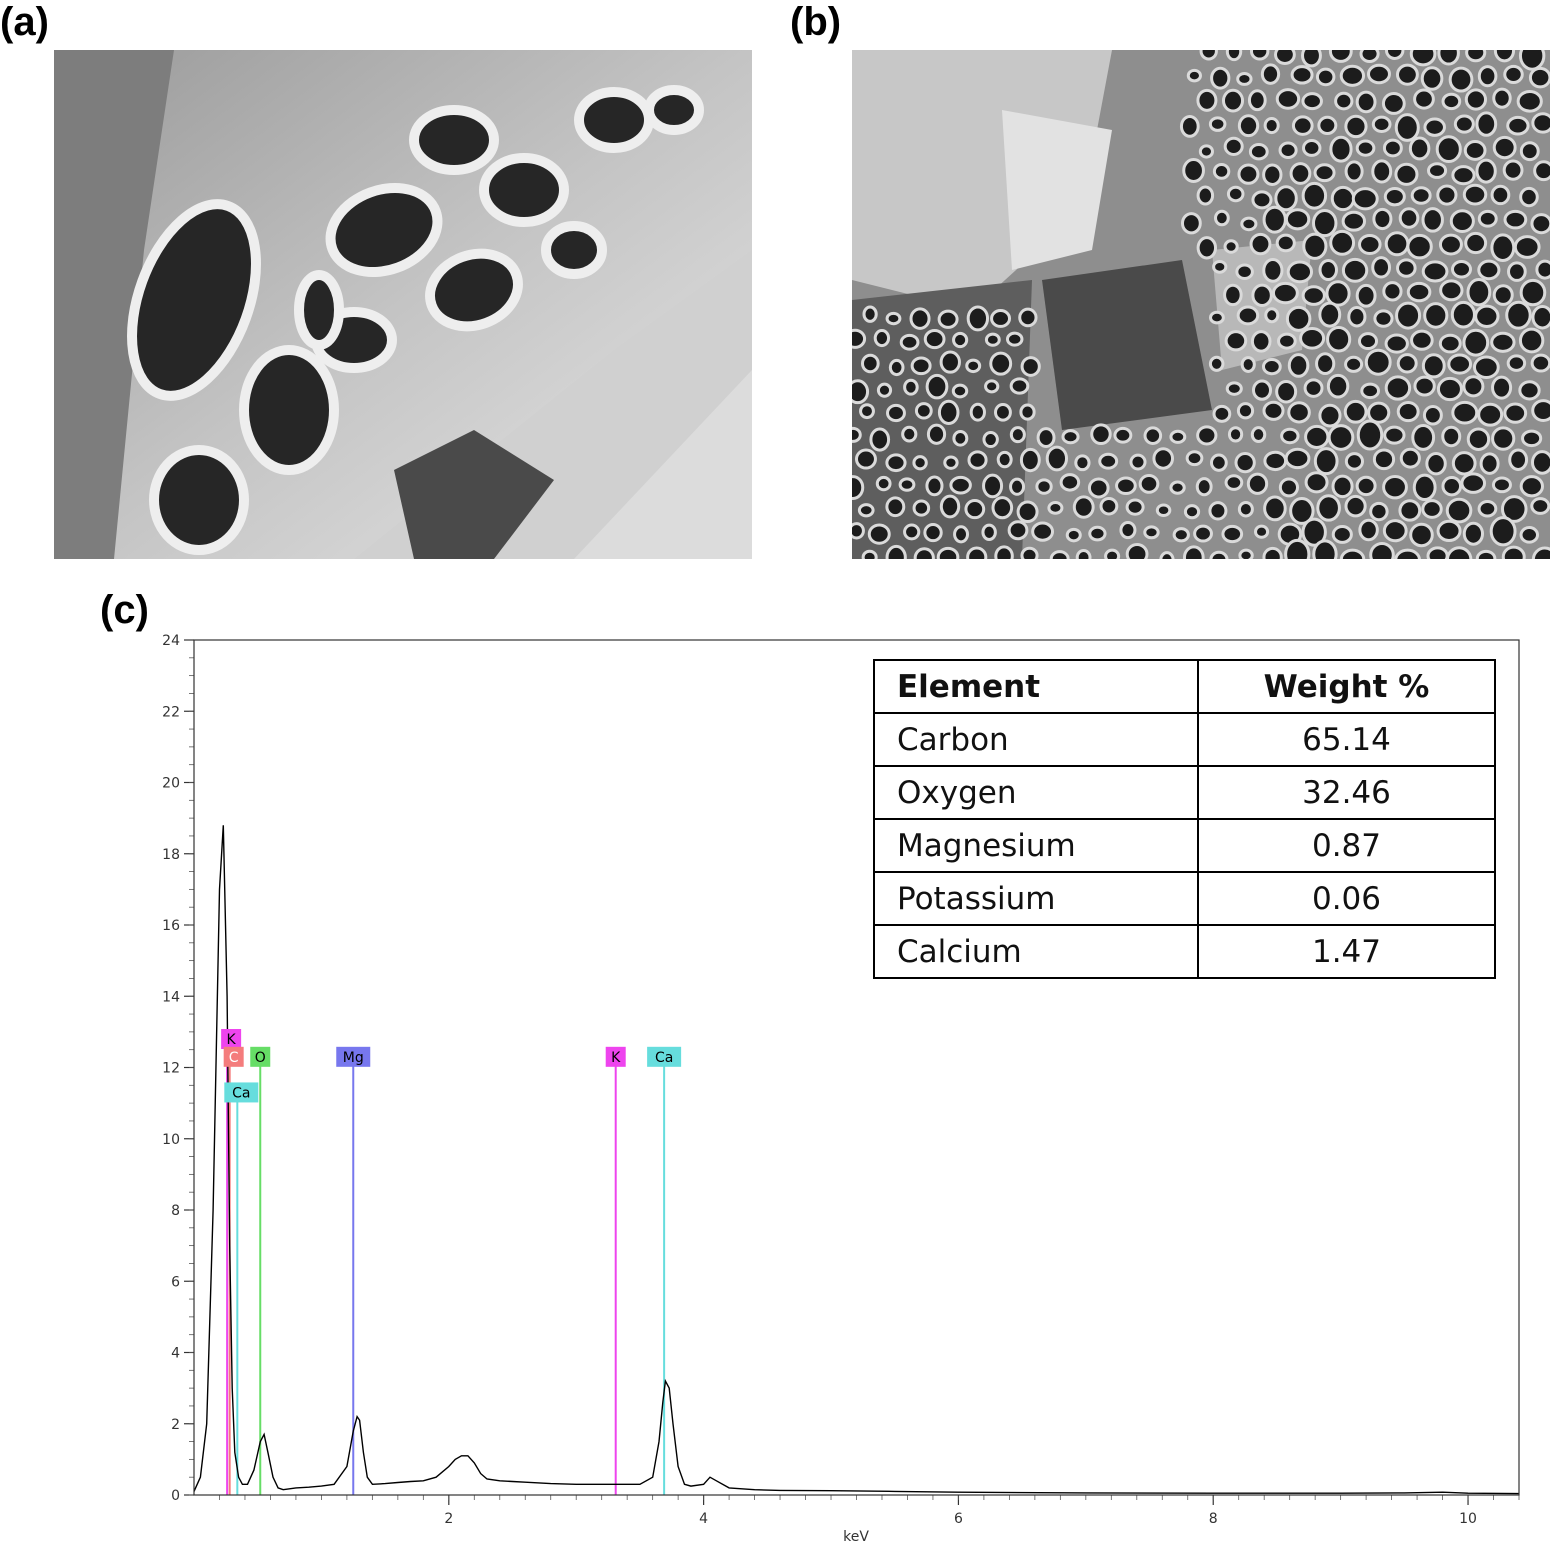 The width and height of the screenshot is (1553, 1546). What do you see at coordinates (1346, 792) in the screenshot?
I see `element-weight: 32.46` at bounding box center [1346, 792].